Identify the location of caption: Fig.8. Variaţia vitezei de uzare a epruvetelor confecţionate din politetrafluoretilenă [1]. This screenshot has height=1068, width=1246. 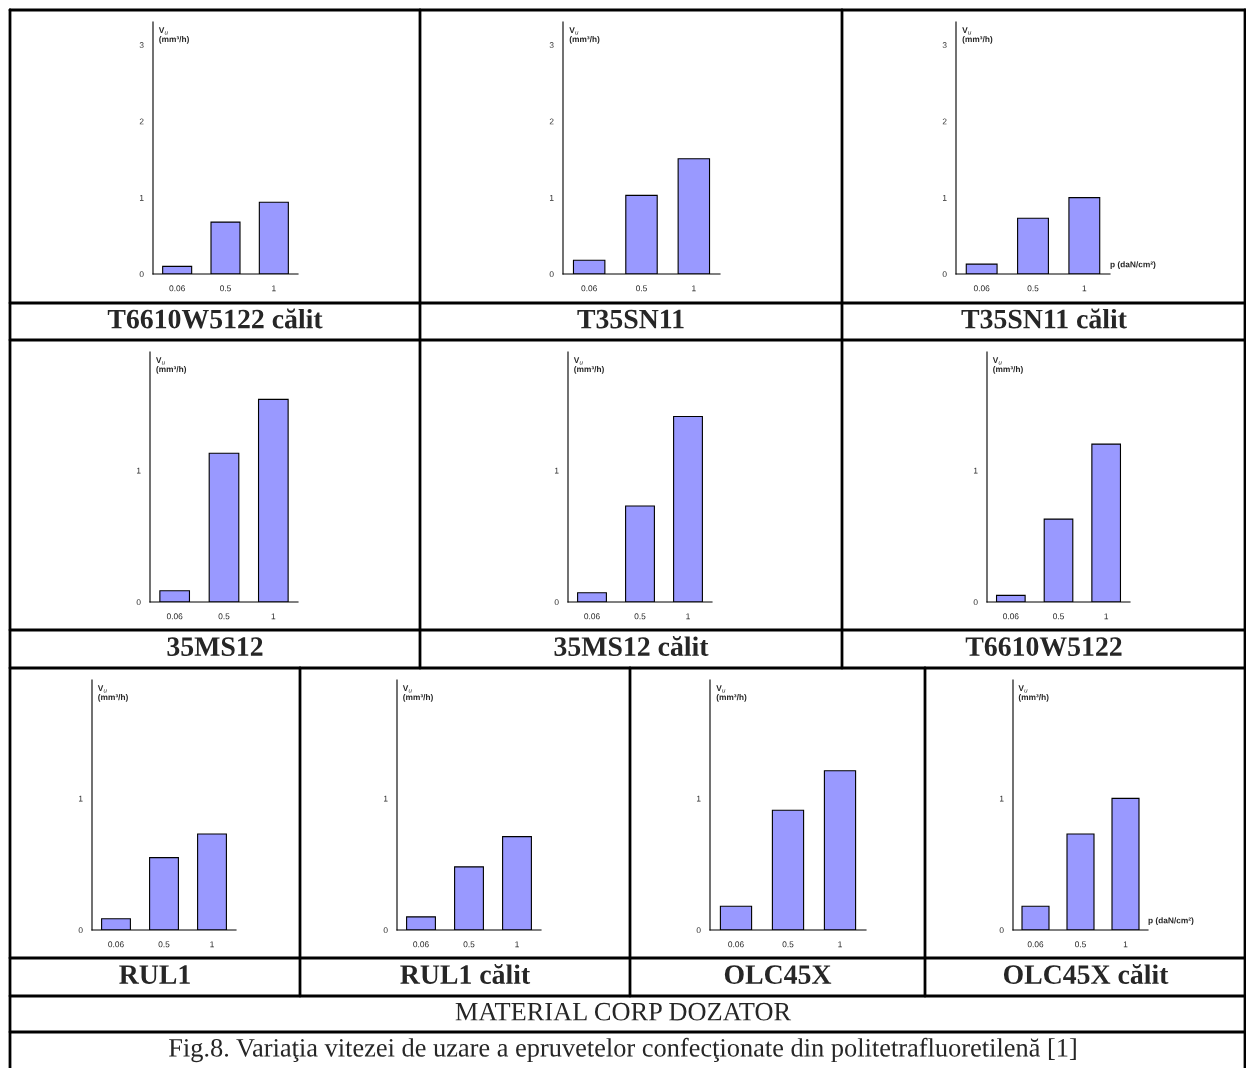
(622, 1050).